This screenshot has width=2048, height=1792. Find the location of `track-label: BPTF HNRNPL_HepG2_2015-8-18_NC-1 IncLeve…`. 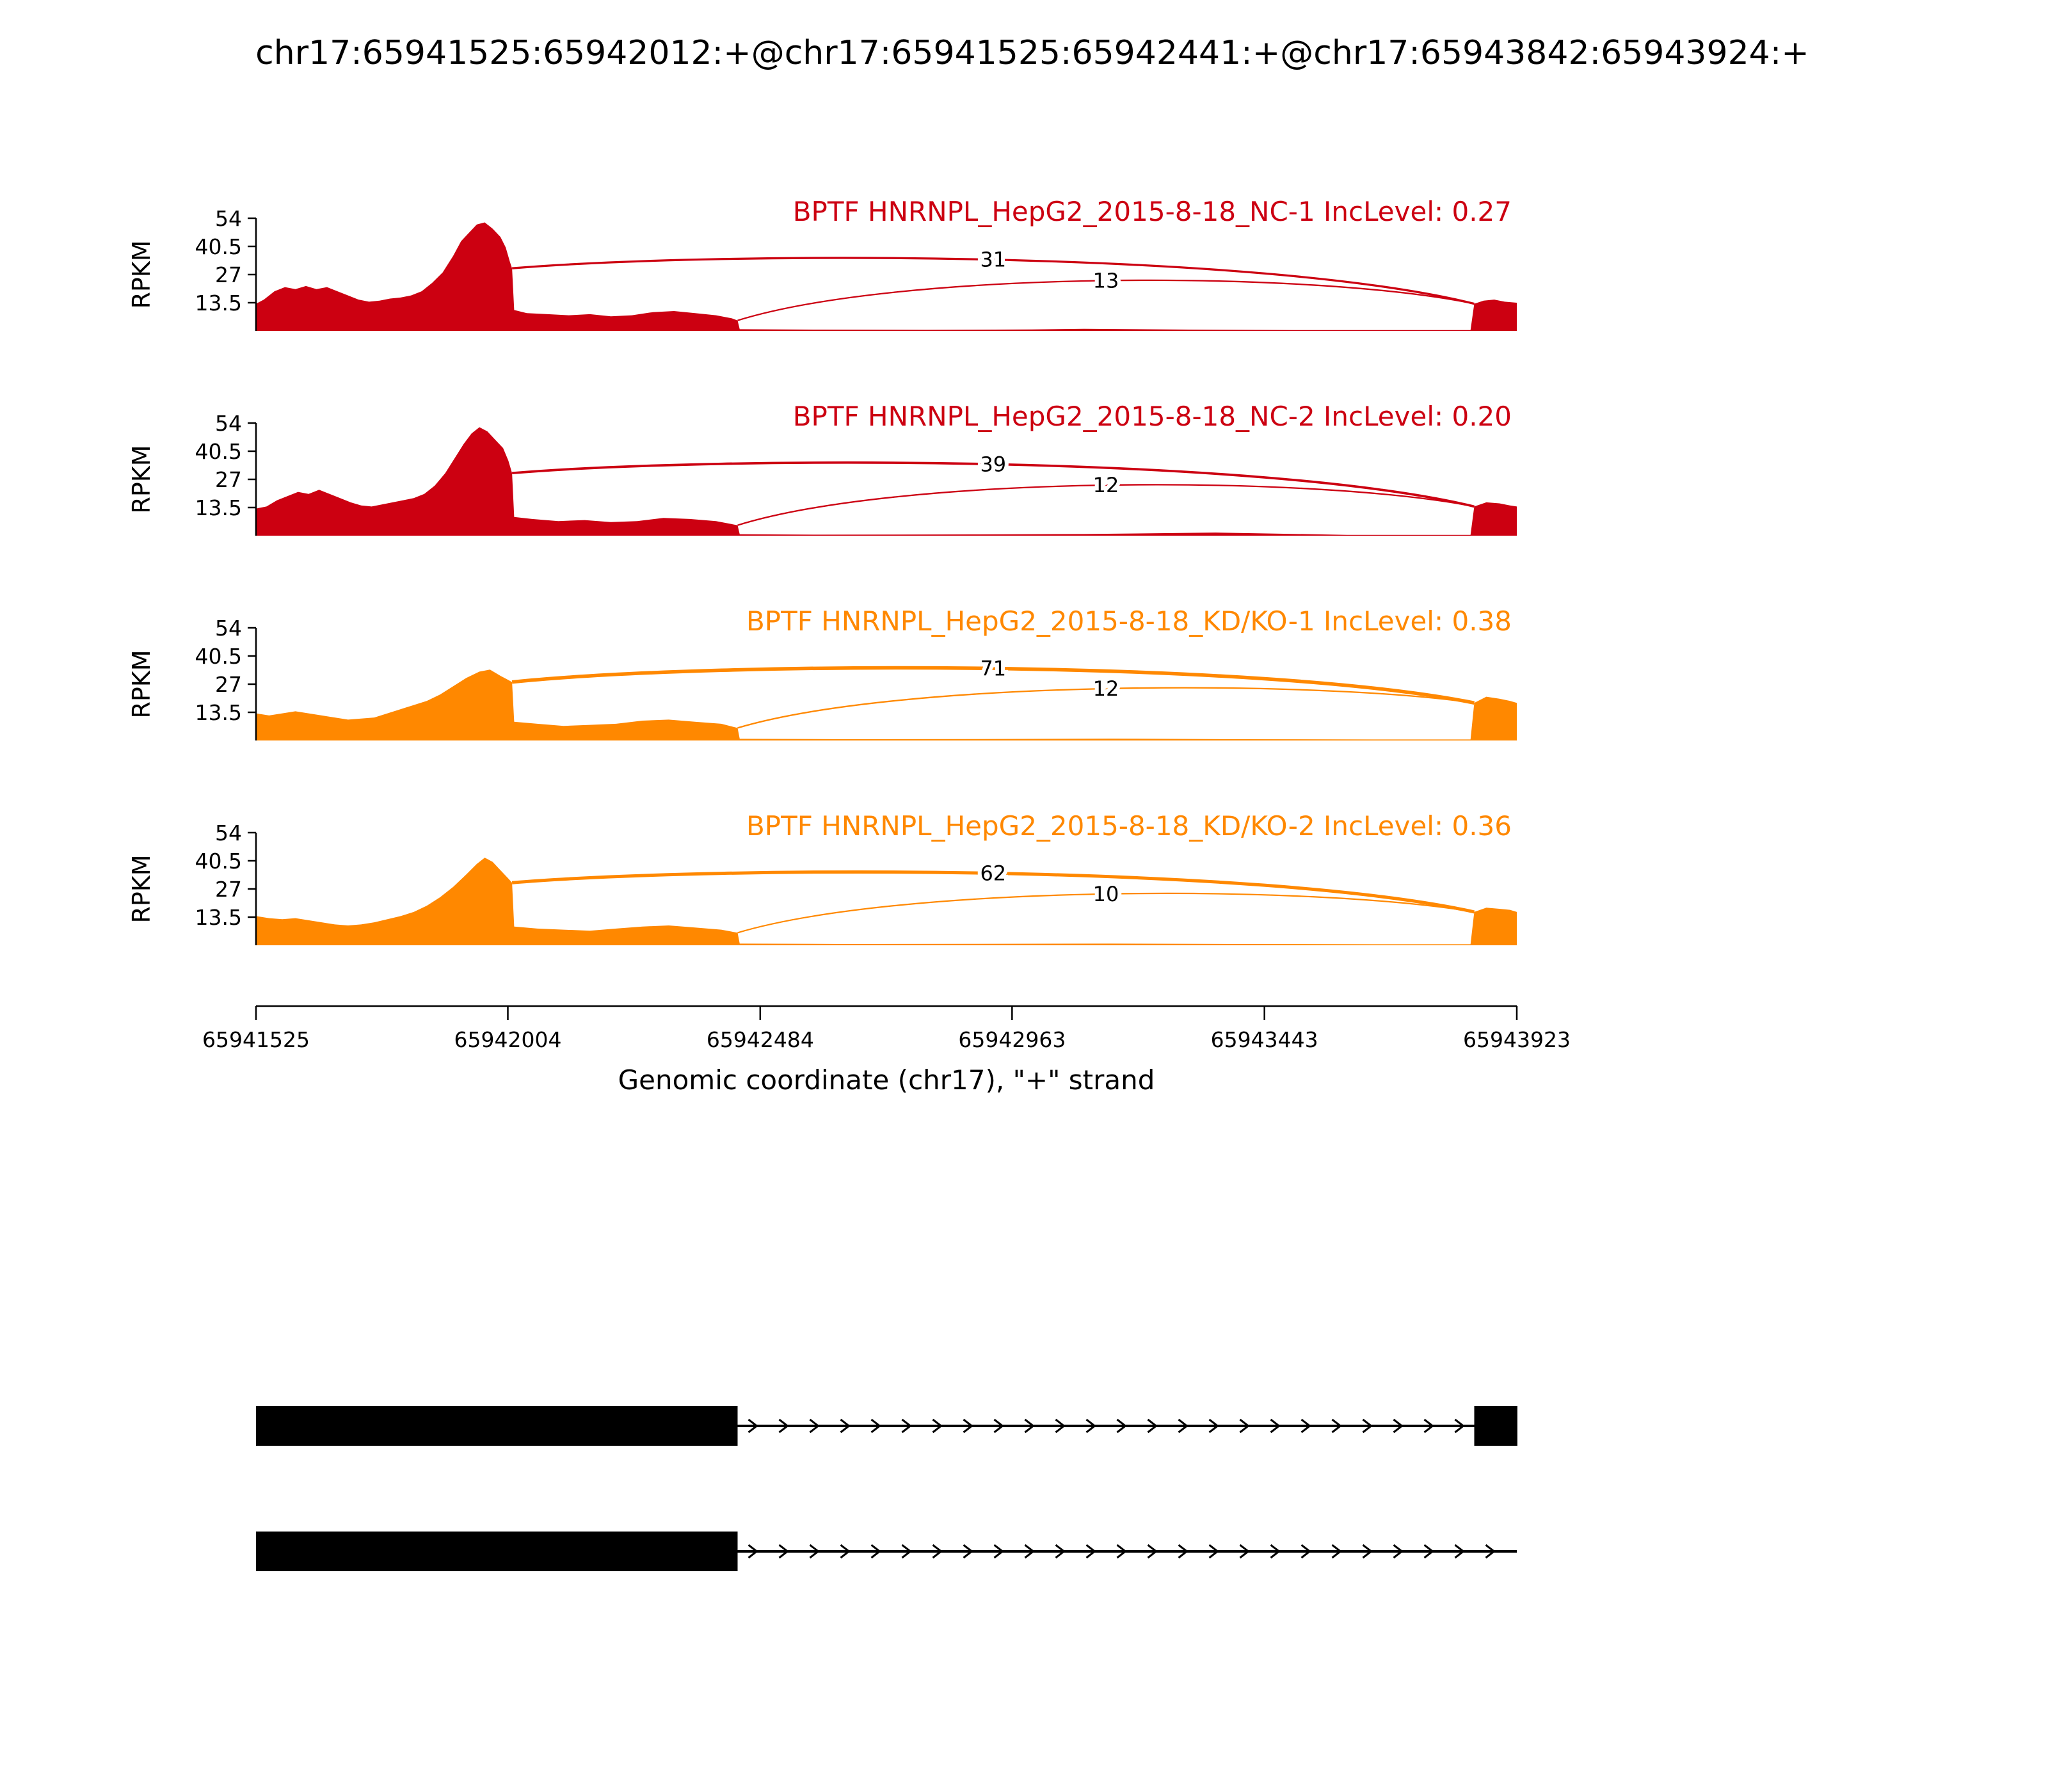

track-label: BPTF HNRNPL_HepG2_2015-8-18_NC-1 IncLeve… is located at coordinates (1152, 211).